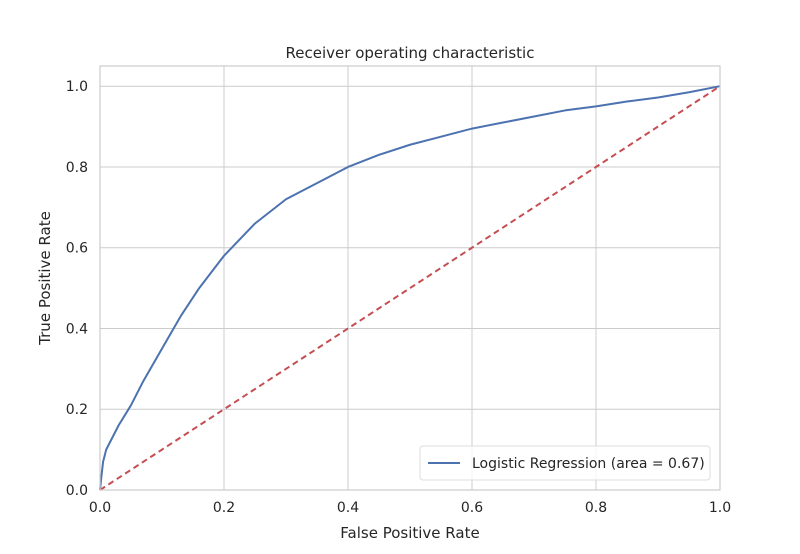 The height and width of the screenshot is (554, 800). Describe the element at coordinates (224, 508) in the screenshot. I see `x-tick-label: 0.2` at that location.